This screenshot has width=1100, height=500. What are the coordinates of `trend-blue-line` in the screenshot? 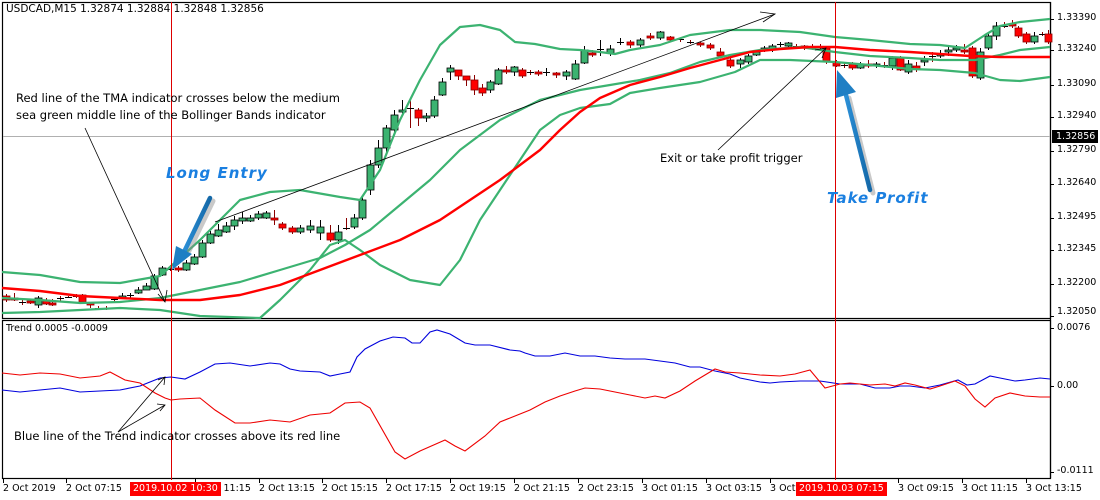 It's located at (526, 361).